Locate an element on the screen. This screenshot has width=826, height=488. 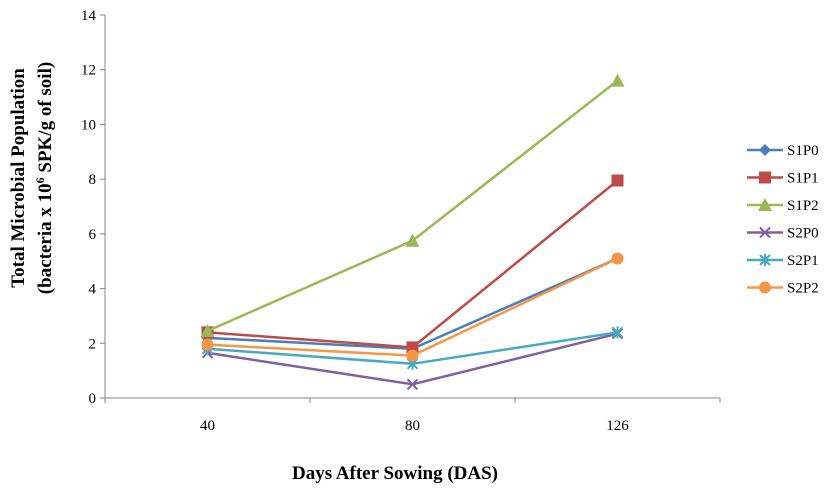
x-tick-label: 126 is located at coordinates (617, 426).